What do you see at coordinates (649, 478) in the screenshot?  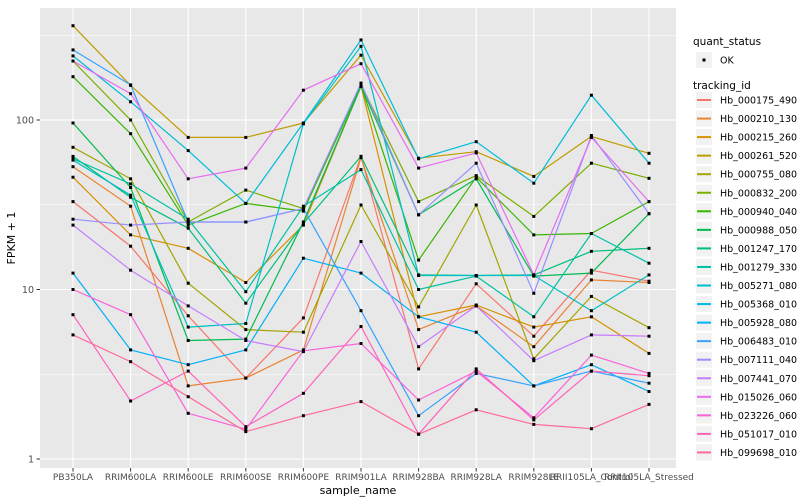 I see `x-tick-label: RRII105LA_Stressed` at bounding box center [649, 478].